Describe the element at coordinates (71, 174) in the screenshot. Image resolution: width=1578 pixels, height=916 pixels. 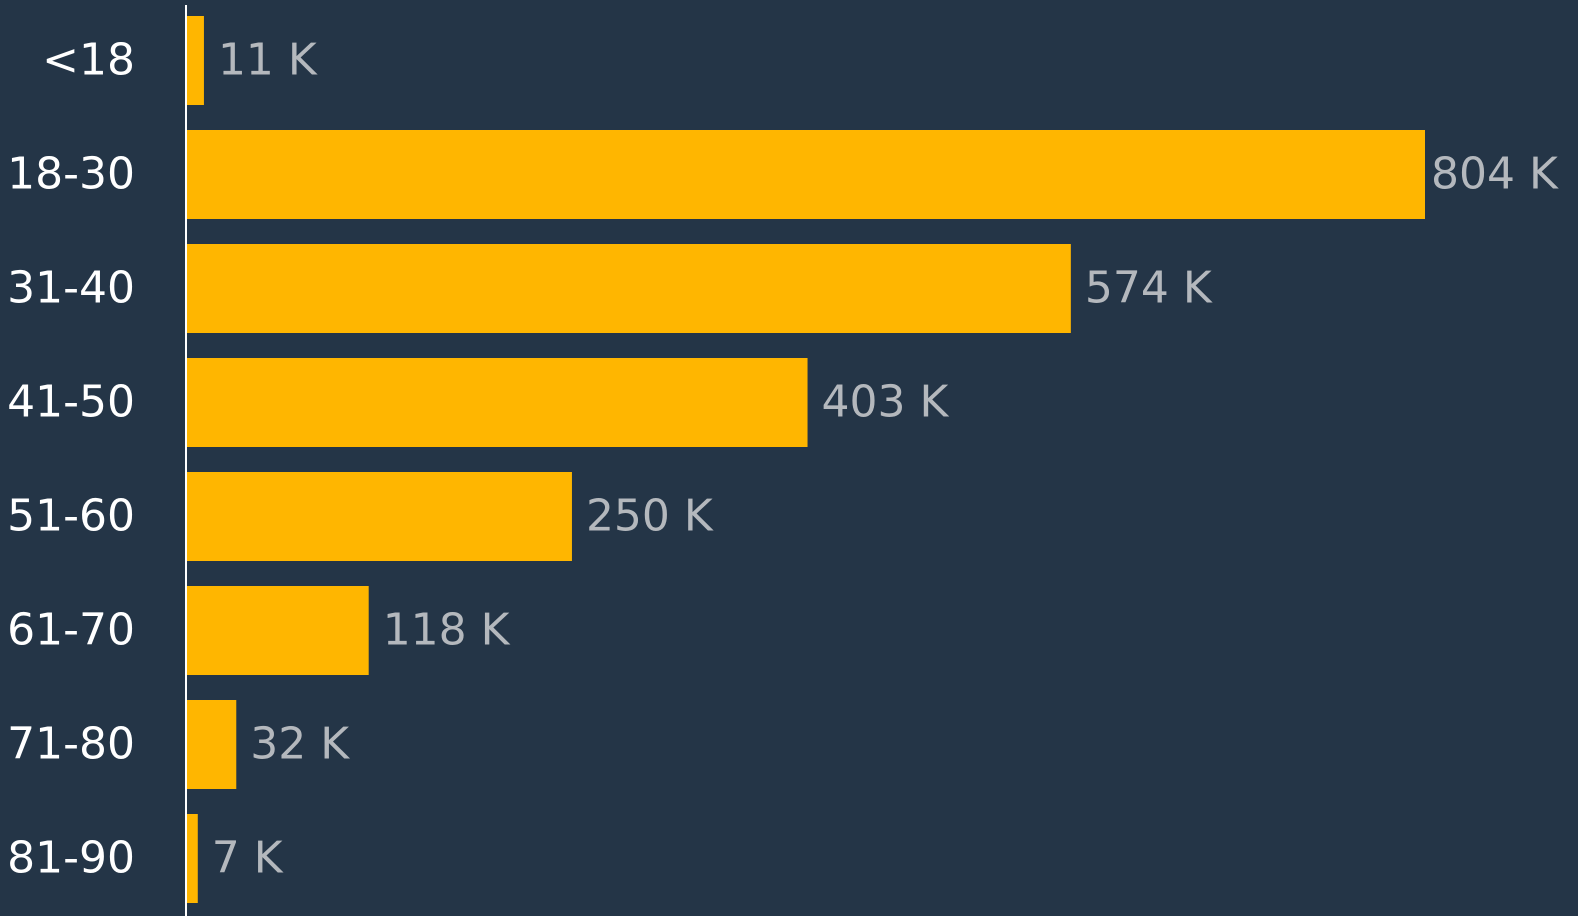
I see `category-label: 18-30` at that location.